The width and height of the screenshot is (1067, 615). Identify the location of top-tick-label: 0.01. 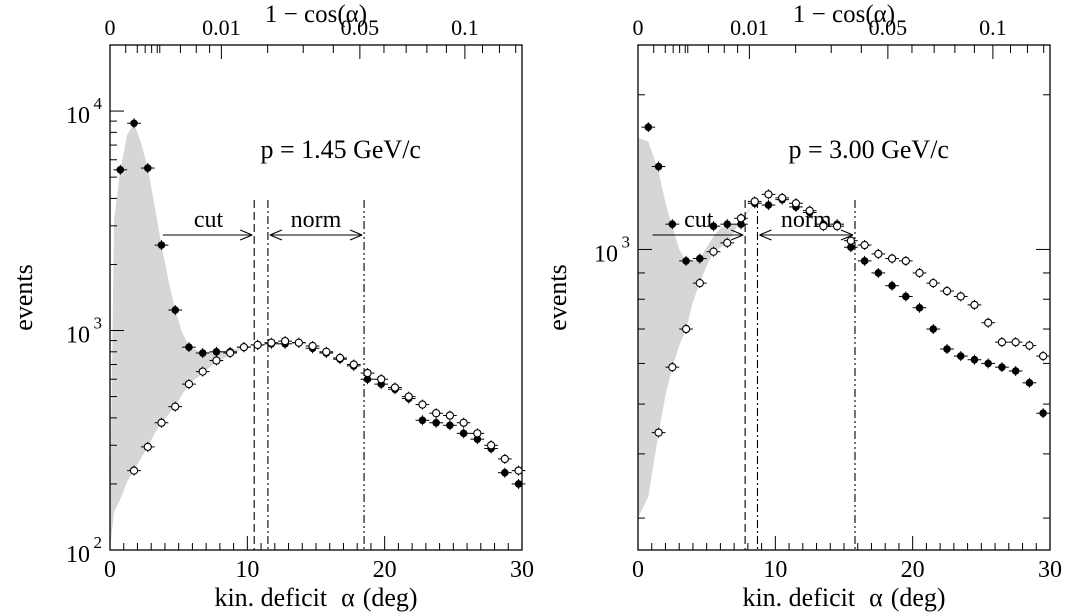
(749, 27).